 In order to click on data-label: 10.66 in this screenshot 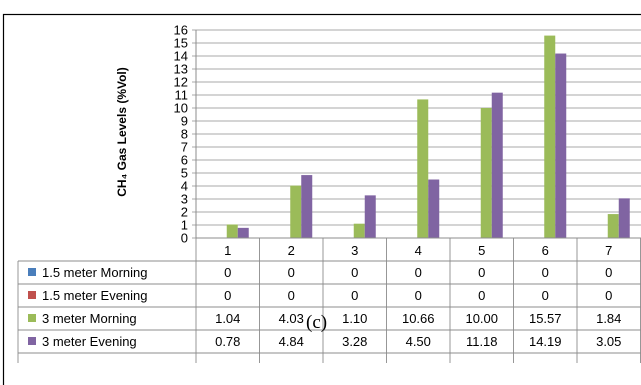, I will do `click(418, 318)`.